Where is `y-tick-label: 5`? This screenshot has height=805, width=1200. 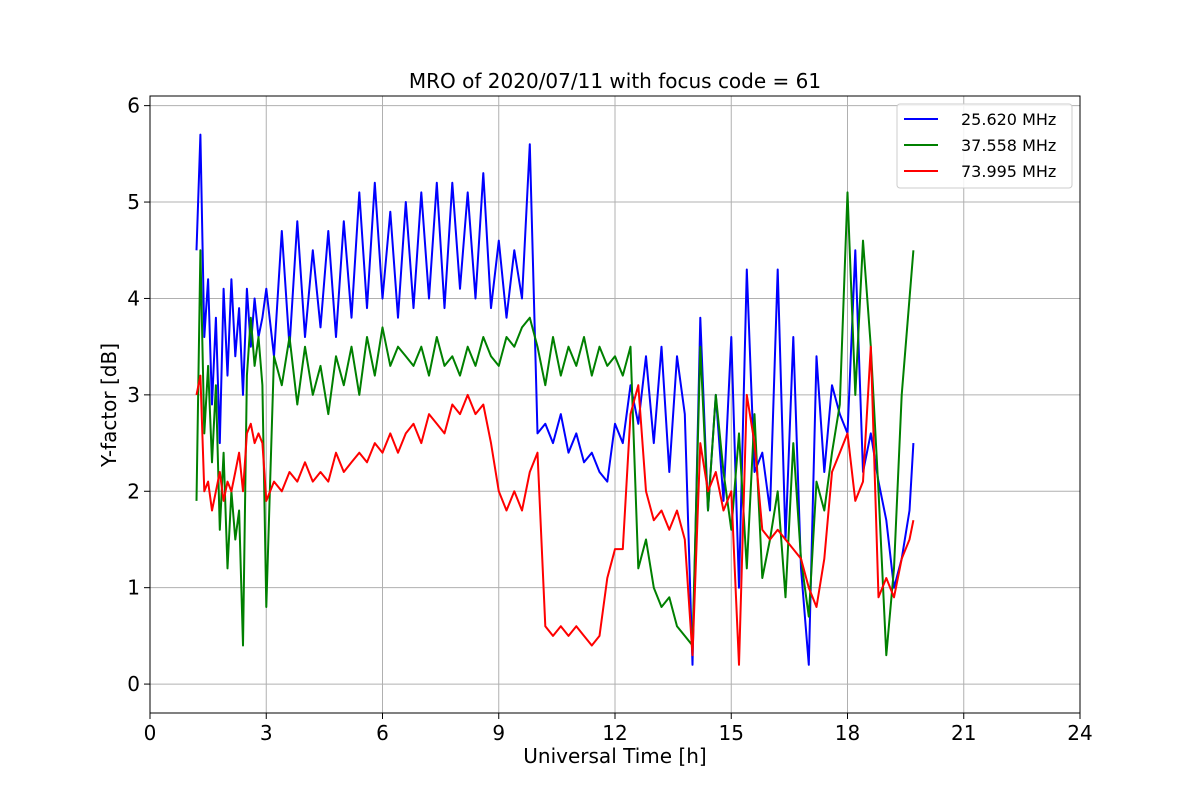 y-tick-label: 5 is located at coordinates (133, 202).